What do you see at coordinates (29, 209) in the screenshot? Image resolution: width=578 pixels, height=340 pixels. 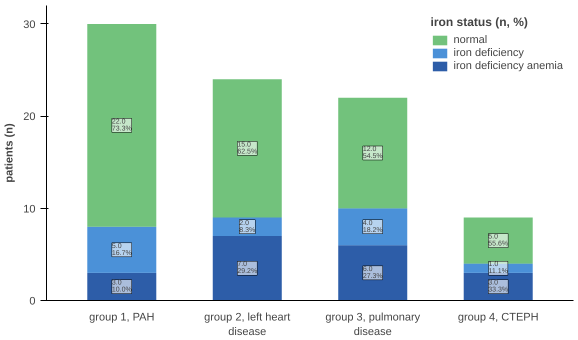 I see `y-tick-label: 10` at bounding box center [29, 209].